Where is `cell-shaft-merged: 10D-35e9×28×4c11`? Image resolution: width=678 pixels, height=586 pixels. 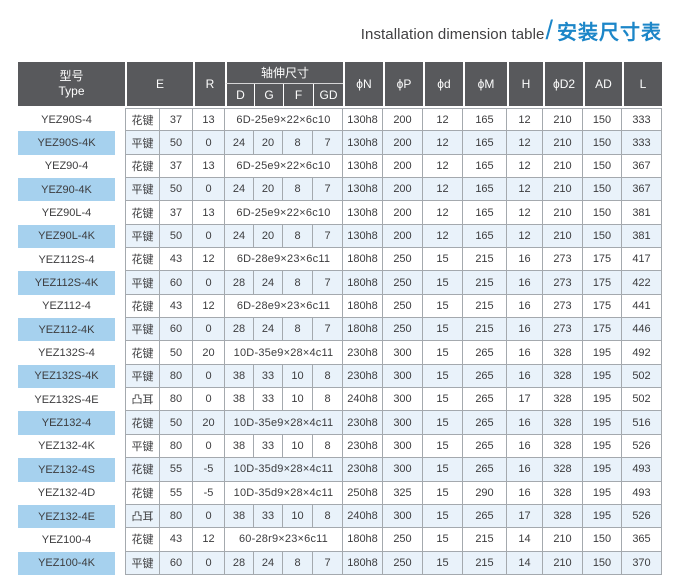 cell-shaft-merged: 10D-35e9×28×4c11 is located at coordinates (284, 423).